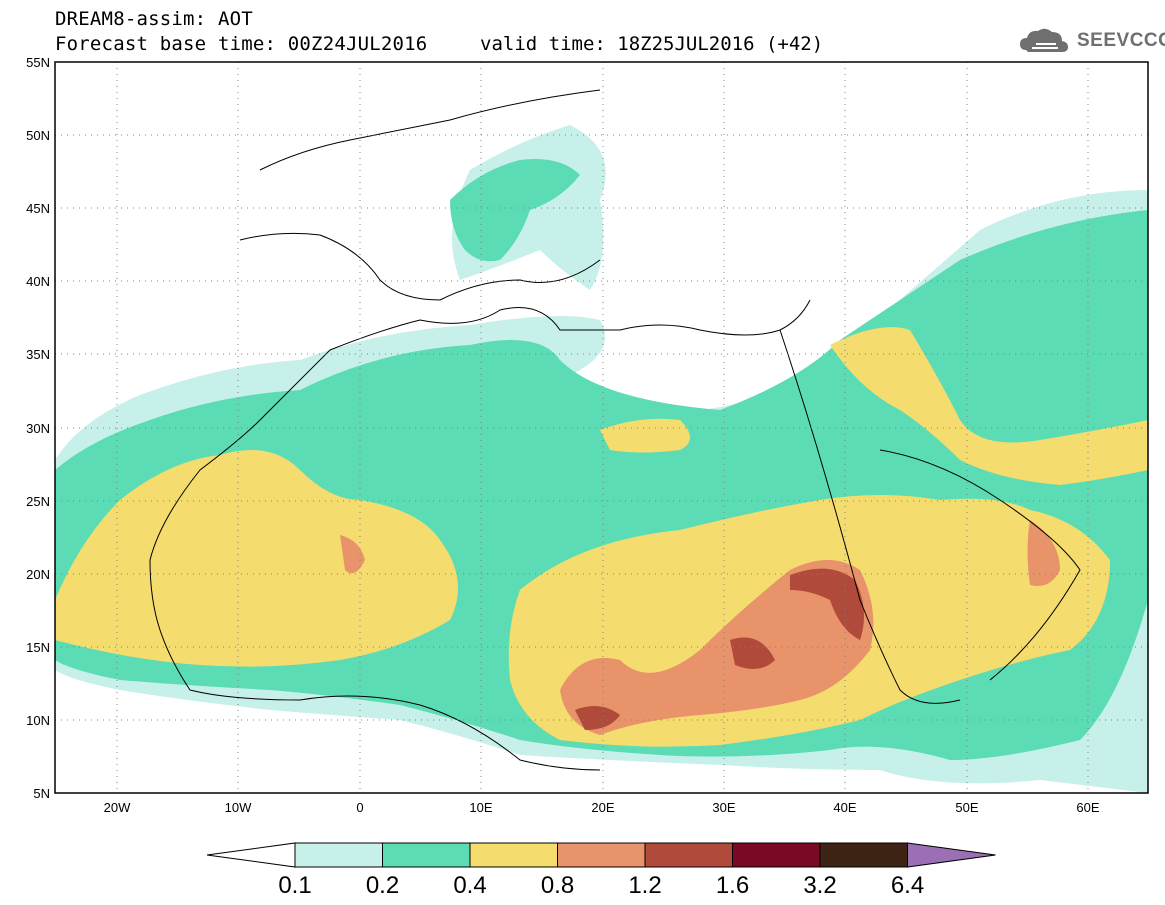 The height and width of the screenshot is (905, 1165). Describe the element at coordinates (117, 807) in the screenshot. I see `lon-label: 20W` at that location.